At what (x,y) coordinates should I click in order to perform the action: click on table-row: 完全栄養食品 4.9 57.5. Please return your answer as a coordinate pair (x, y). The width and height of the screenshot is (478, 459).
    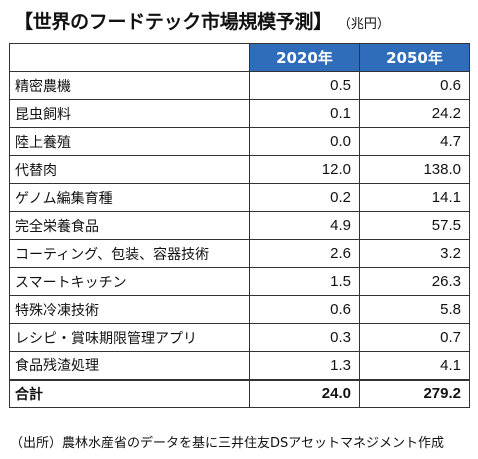
    Looking at the image, I should click on (239, 225).